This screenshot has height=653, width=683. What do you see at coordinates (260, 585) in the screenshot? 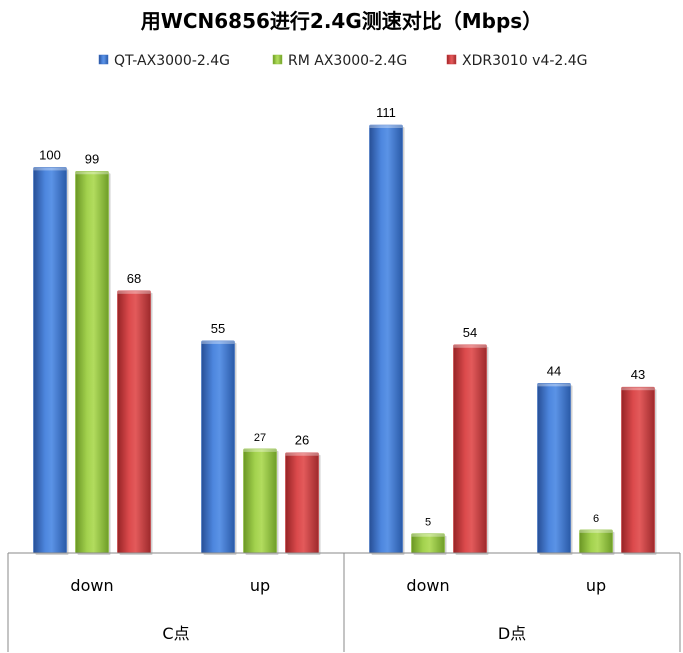
I see `category-label-2: up` at bounding box center [260, 585].